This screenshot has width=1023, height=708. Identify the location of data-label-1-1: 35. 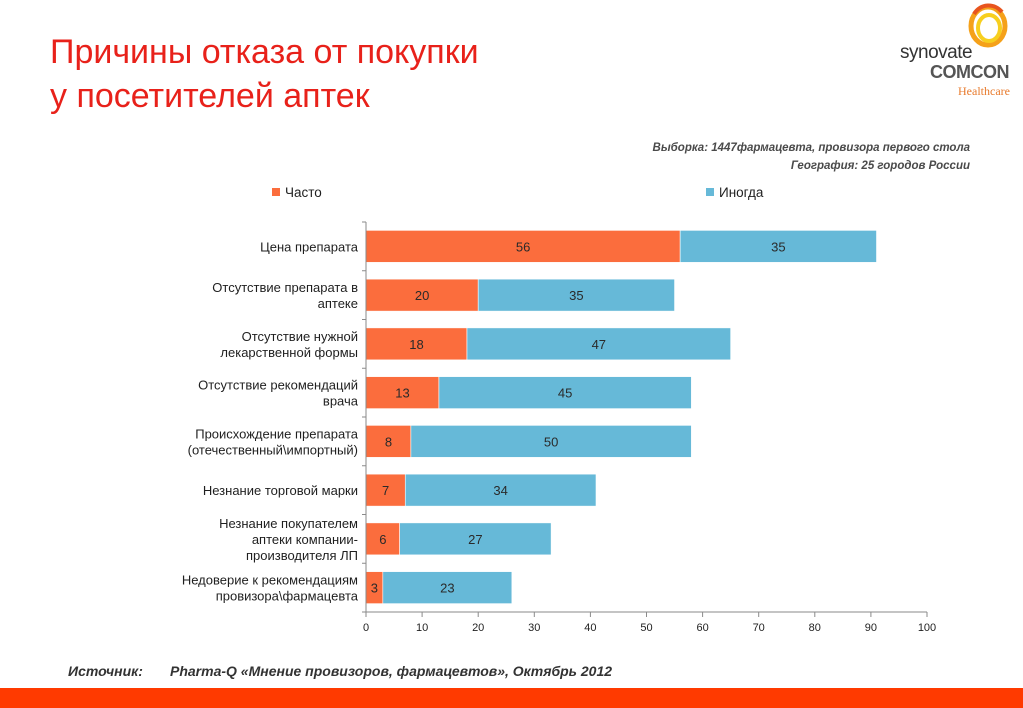
(576, 295).